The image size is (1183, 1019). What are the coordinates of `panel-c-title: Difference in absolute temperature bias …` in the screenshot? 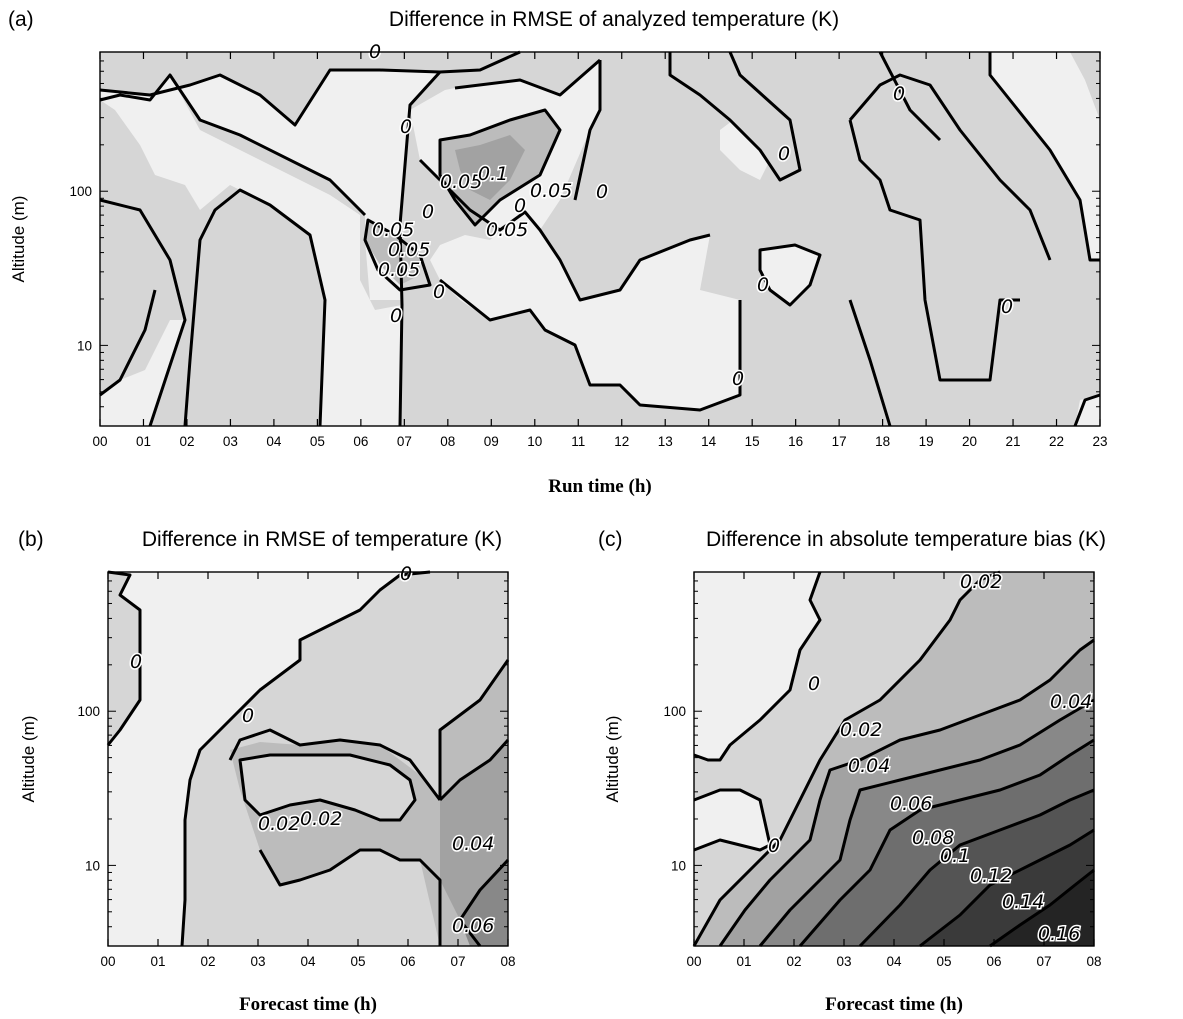 It's located at (906, 539).